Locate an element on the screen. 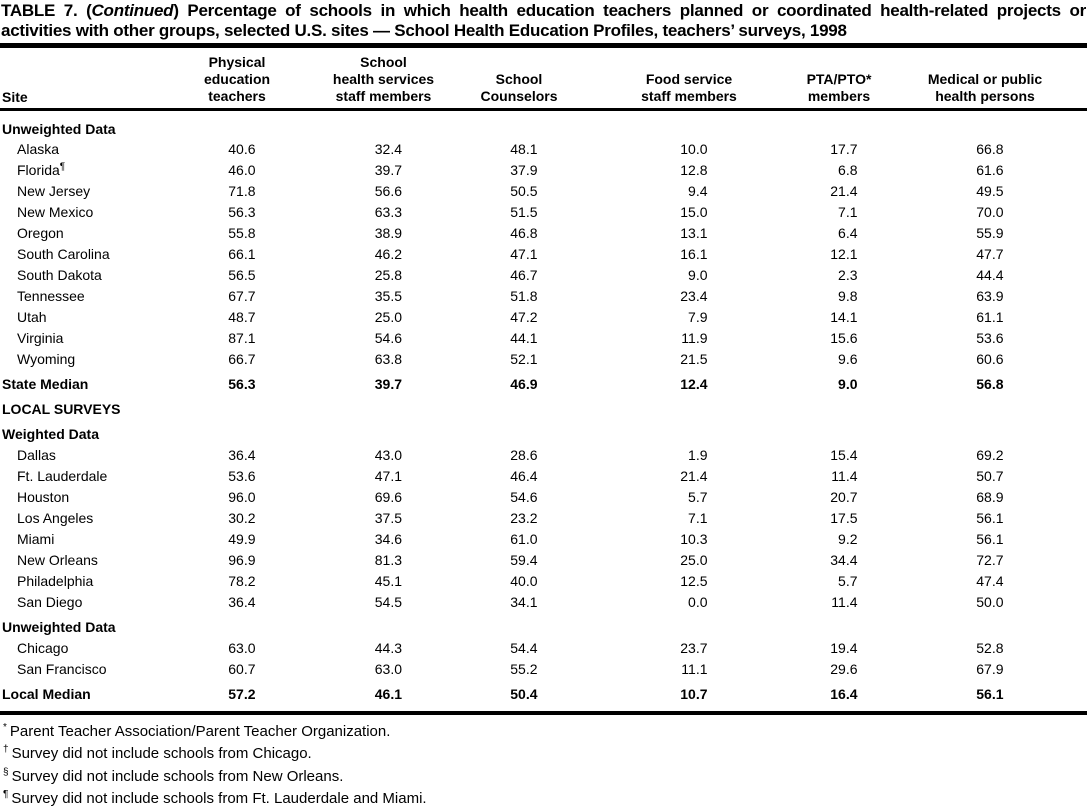 Image resolution: width=1087 pixels, height=809 pixels. value: 66.8 is located at coordinates (990, 149).